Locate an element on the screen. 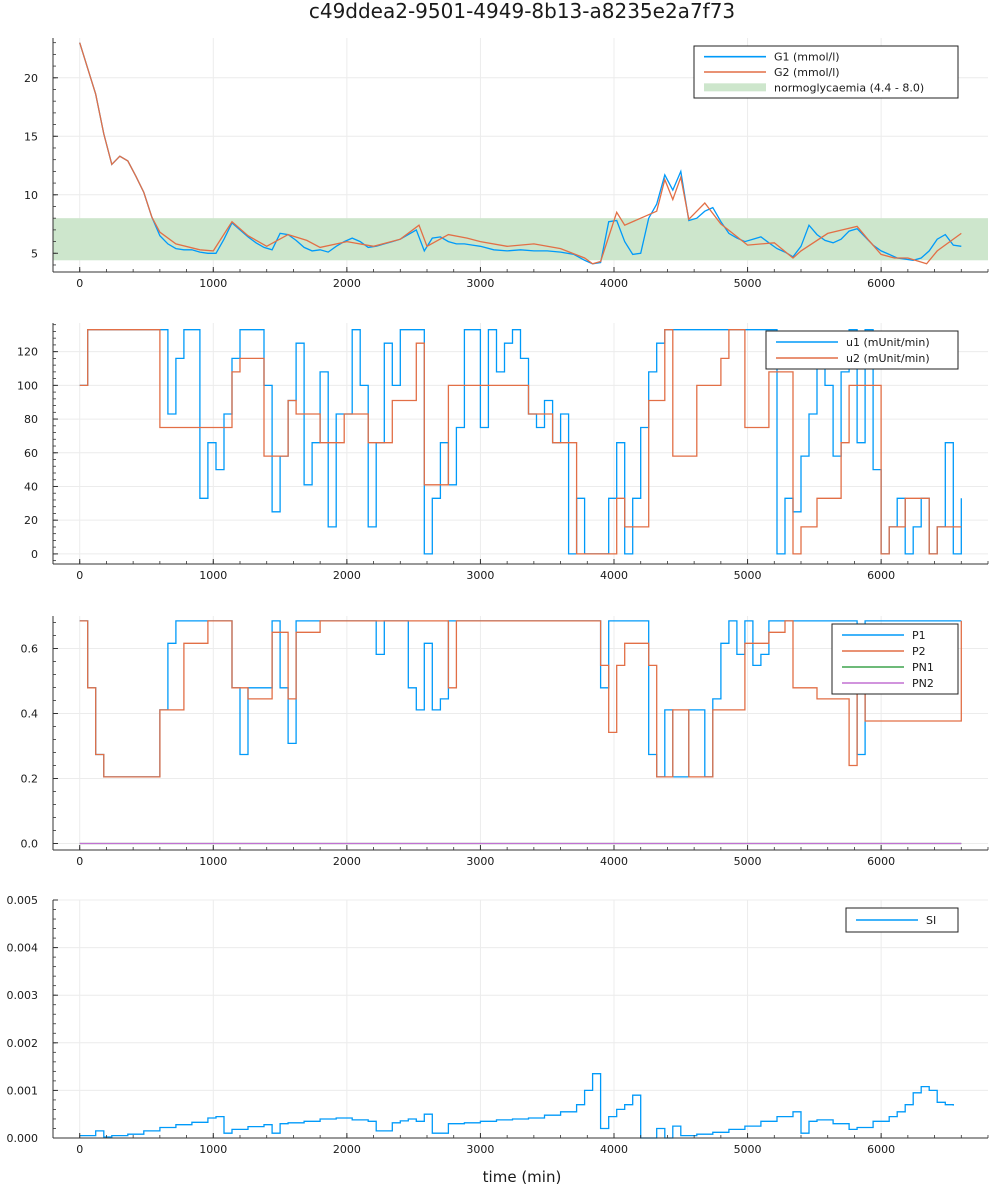  y-tick-label: 10 is located at coordinates (31, 195).